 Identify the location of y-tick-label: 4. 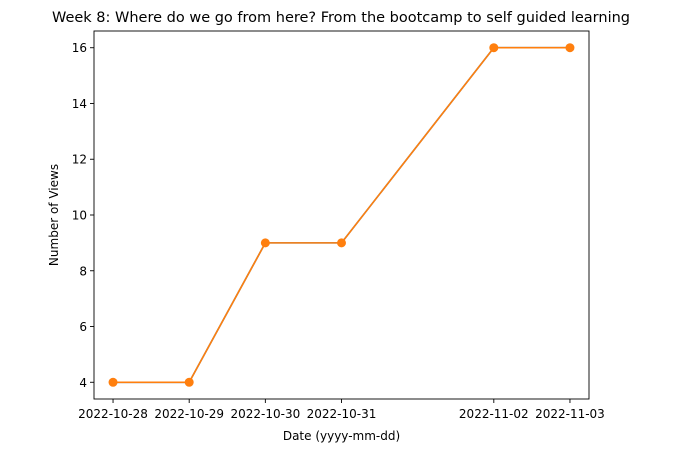
(83, 383).